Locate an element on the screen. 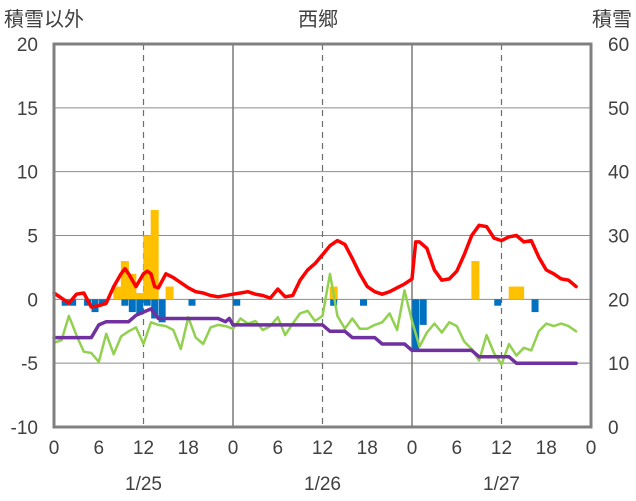  y-right-tick-label: 10 is located at coordinates (618, 364).